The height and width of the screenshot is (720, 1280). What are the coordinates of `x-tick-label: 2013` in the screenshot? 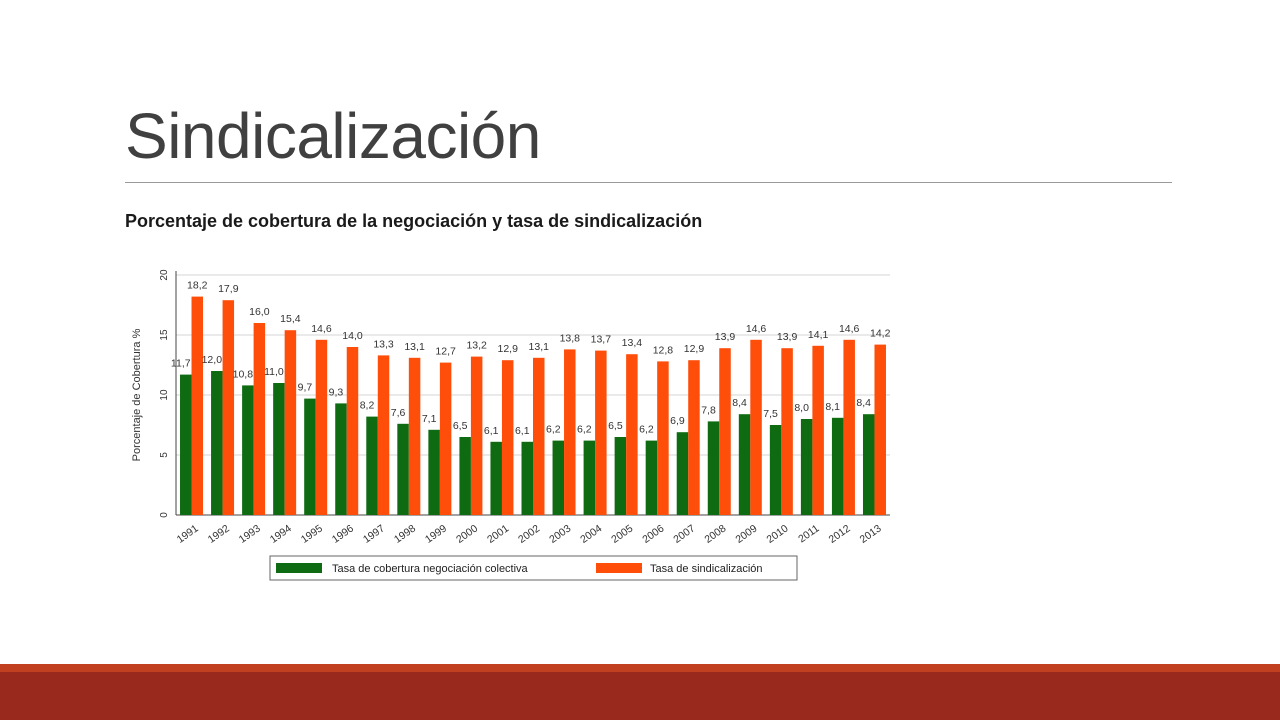 It's located at (871, 533).